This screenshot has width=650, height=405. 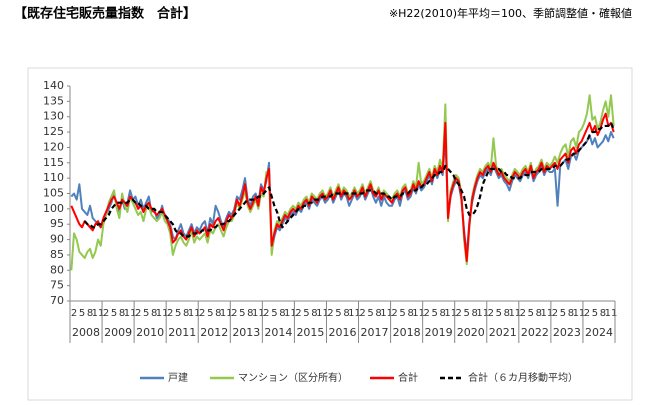 What do you see at coordinates (57, 285) in the screenshot?
I see `y-tick-label: 75` at bounding box center [57, 285].